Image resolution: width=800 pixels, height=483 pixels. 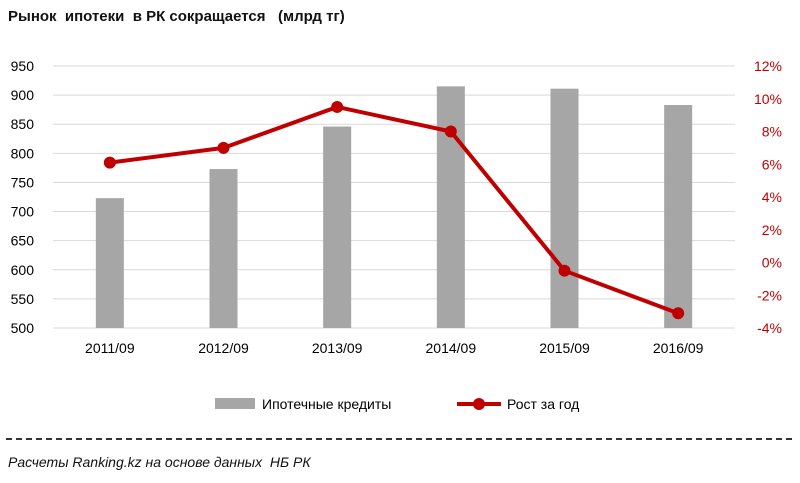 I want to click on left-tick-label: 500, so click(x=23, y=328).